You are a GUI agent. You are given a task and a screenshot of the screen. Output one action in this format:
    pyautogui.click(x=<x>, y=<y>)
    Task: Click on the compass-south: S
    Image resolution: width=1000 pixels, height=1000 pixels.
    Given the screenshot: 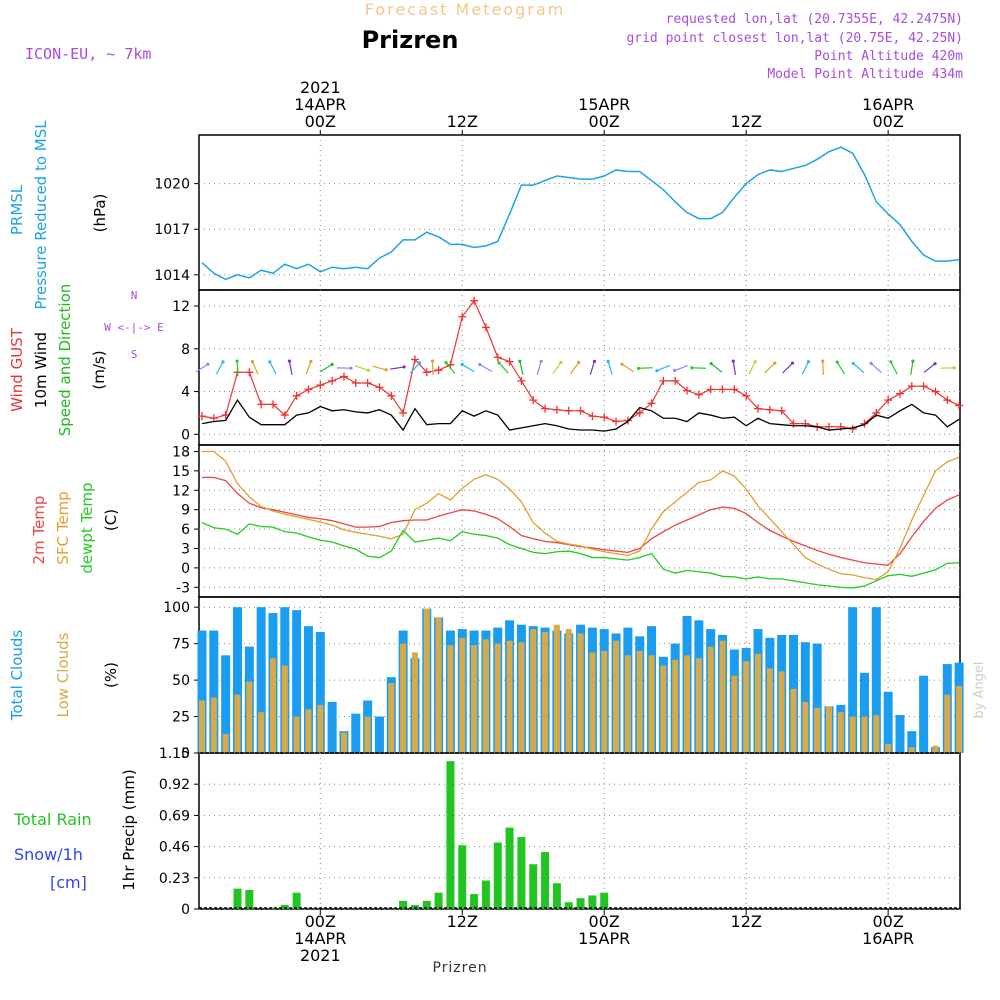 What is the action you would take?
    pyautogui.click(x=134, y=354)
    